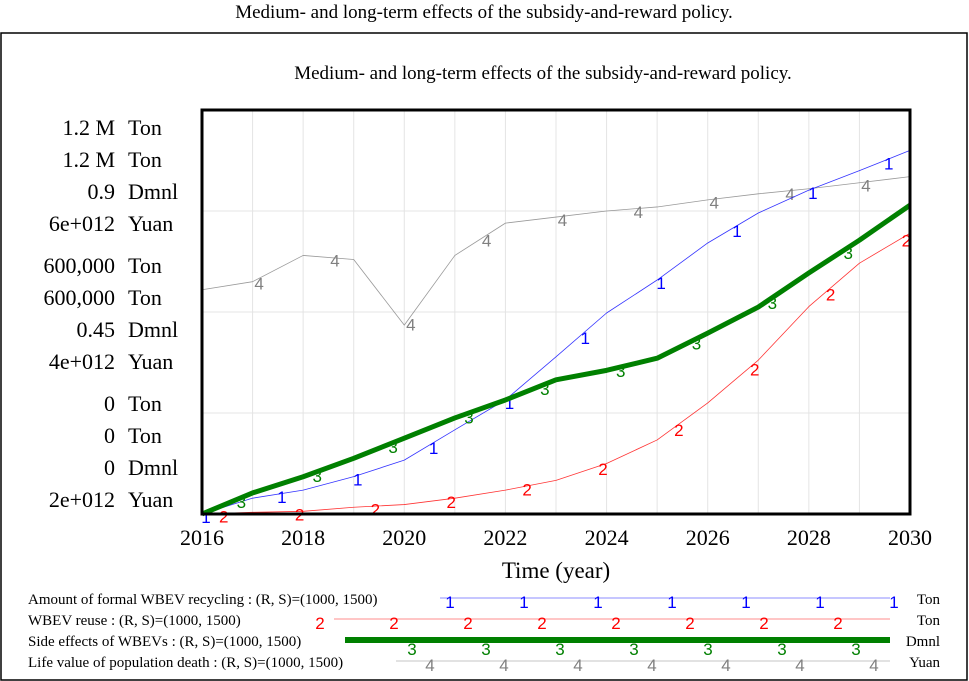  What do you see at coordinates (923, 642) in the screenshot?
I see `legend-unit: Dmnl` at bounding box center [923, 642].